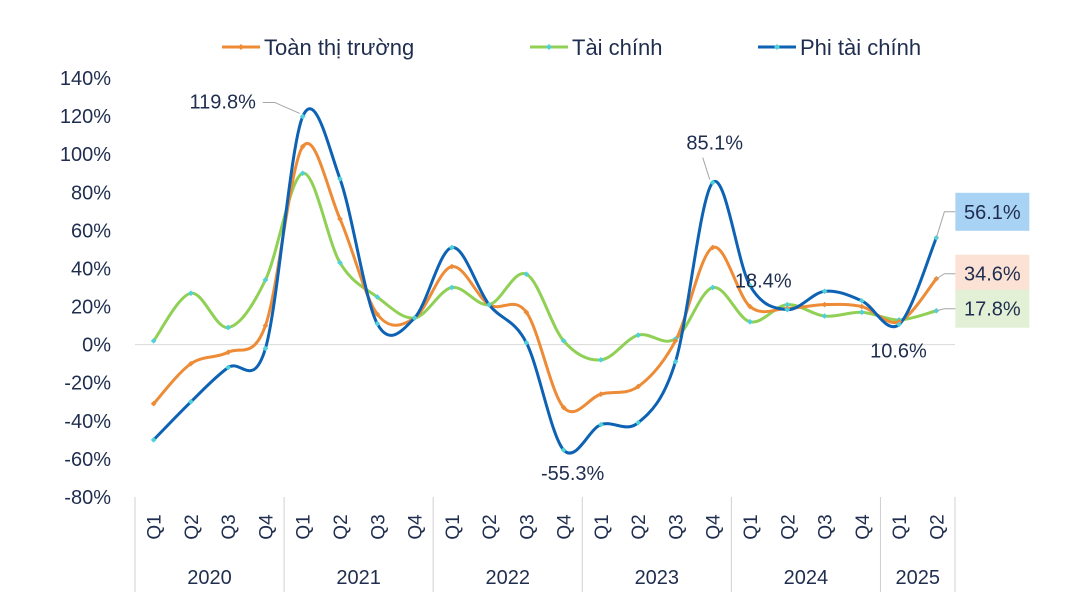 This screenshot has height=613, width=1070. Describe the element at coordinates (617, 47) in the screenshot. I see `legend-label: Tài chính` at that location.